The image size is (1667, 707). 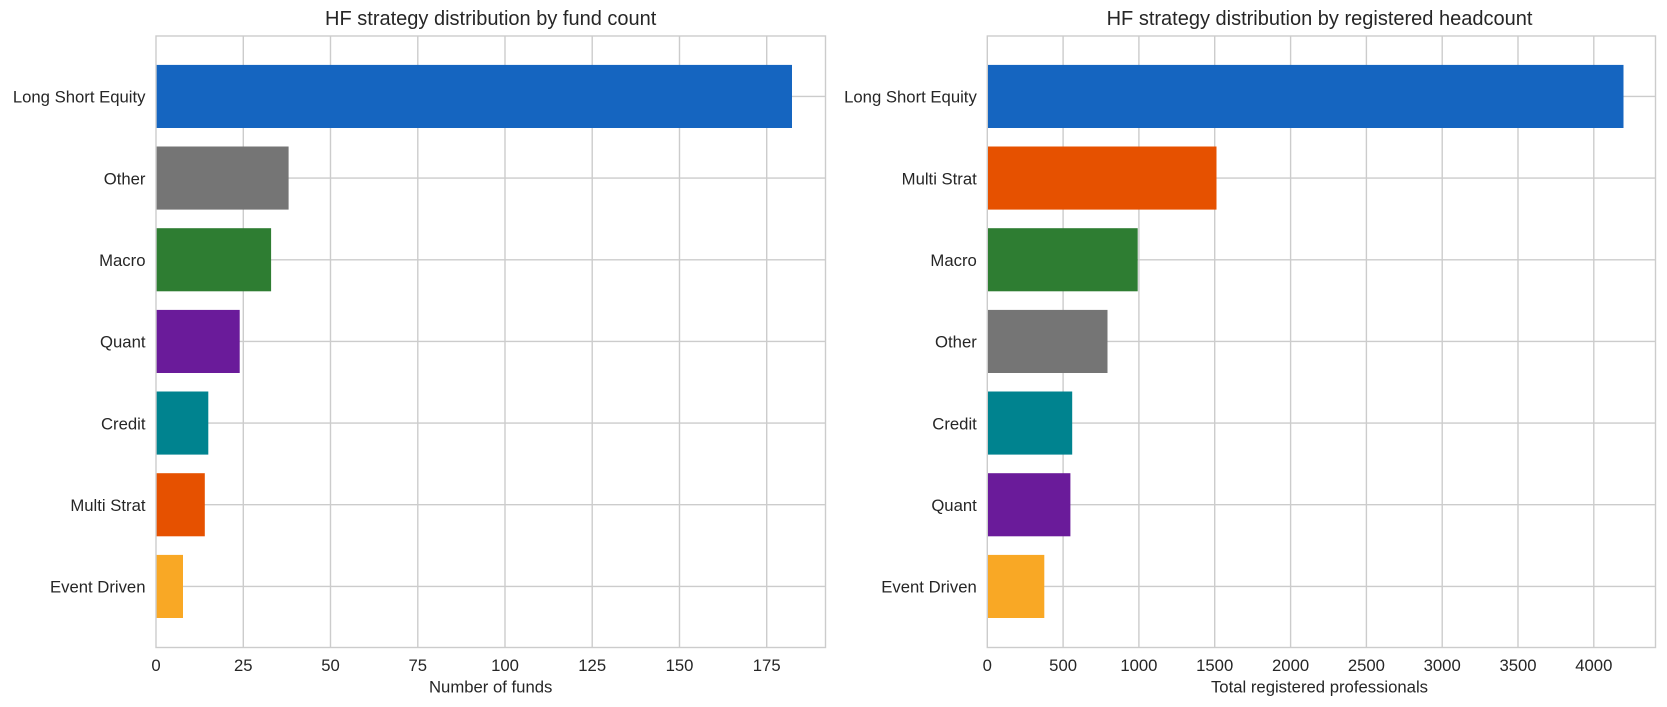 What do you see at coordinates (1366, 665) in the screenshot?
I see `svg-text: 2500` at bounding box center [1366, 665].